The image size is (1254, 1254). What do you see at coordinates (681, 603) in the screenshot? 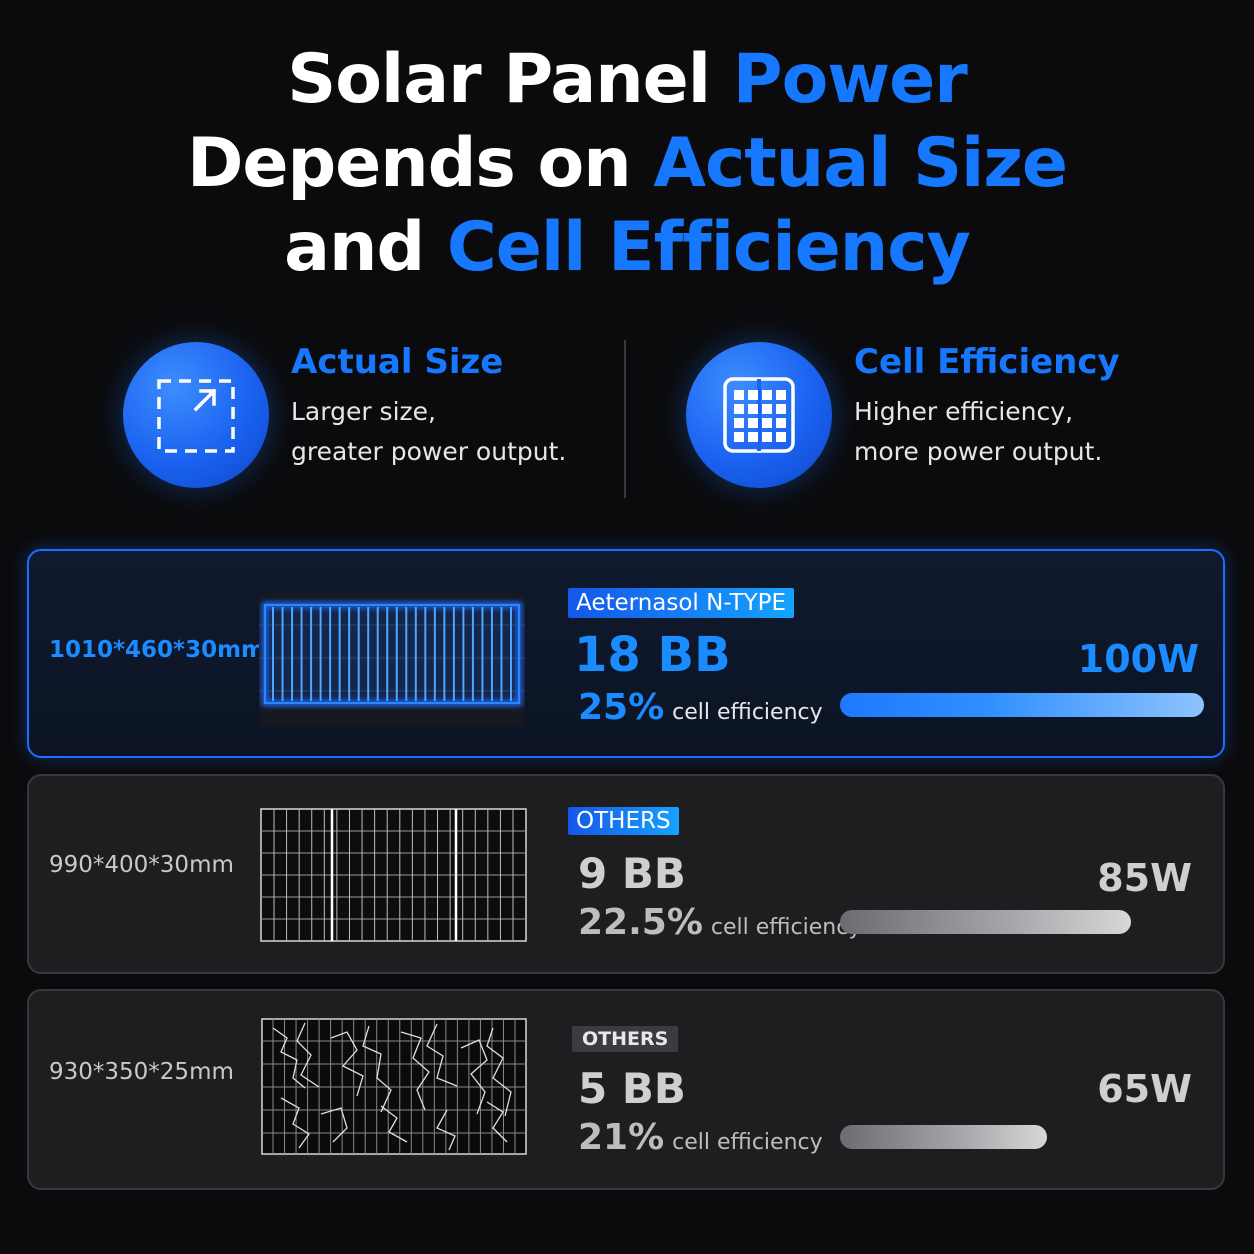
I see `product-tag: Aeternasol N-TYPE` at bounding box center [681, 603].